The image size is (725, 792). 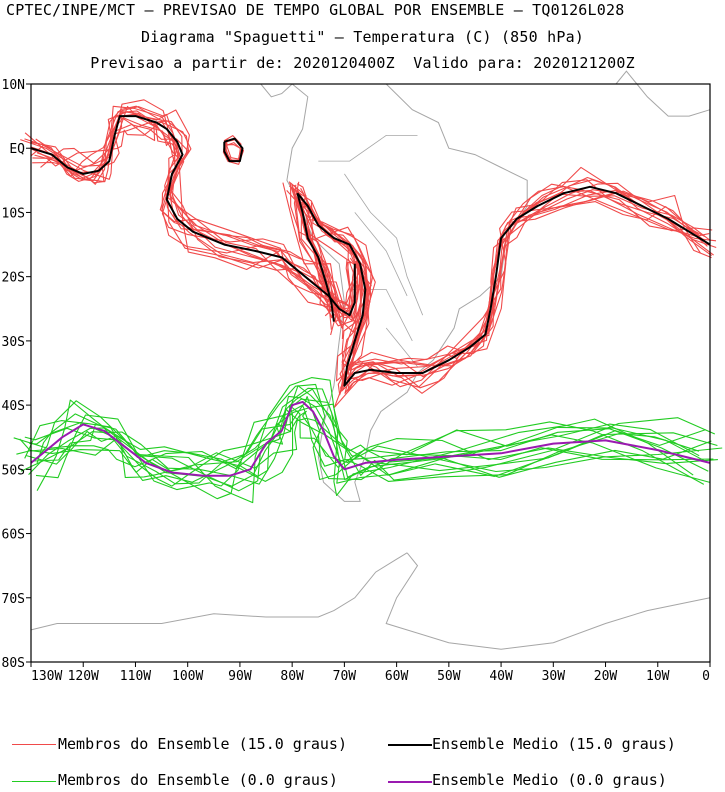 What do you see at coordinates (13, 535) in the screenshot?
I see `y-tick-label: 60S` at bounding box center [13, 535].